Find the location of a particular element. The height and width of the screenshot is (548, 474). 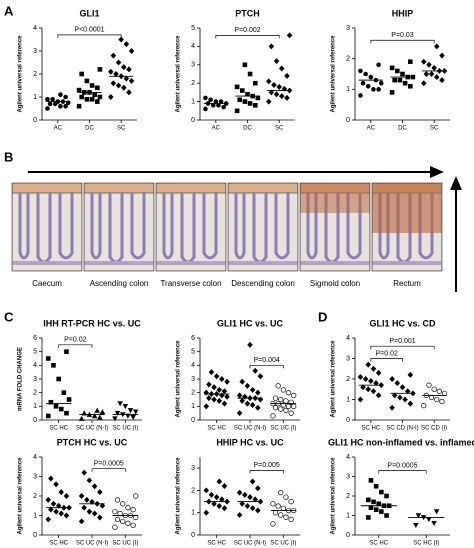

y-tick-label: 1 is located at coordinates (348, 89).